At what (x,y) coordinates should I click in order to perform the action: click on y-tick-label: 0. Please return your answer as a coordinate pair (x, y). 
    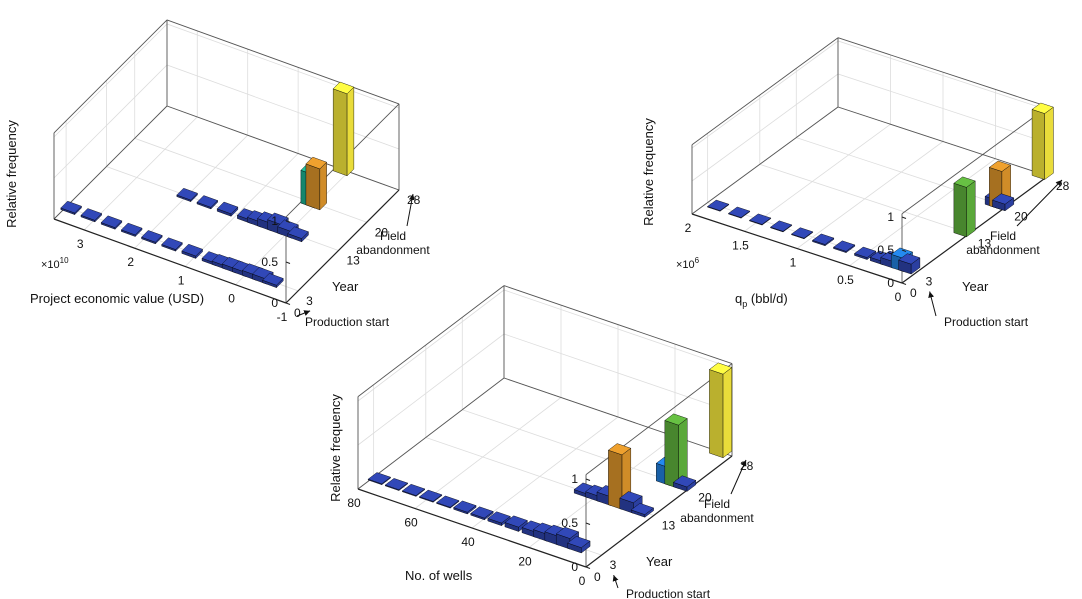
    Looking at the image, I should click on (297, 313).